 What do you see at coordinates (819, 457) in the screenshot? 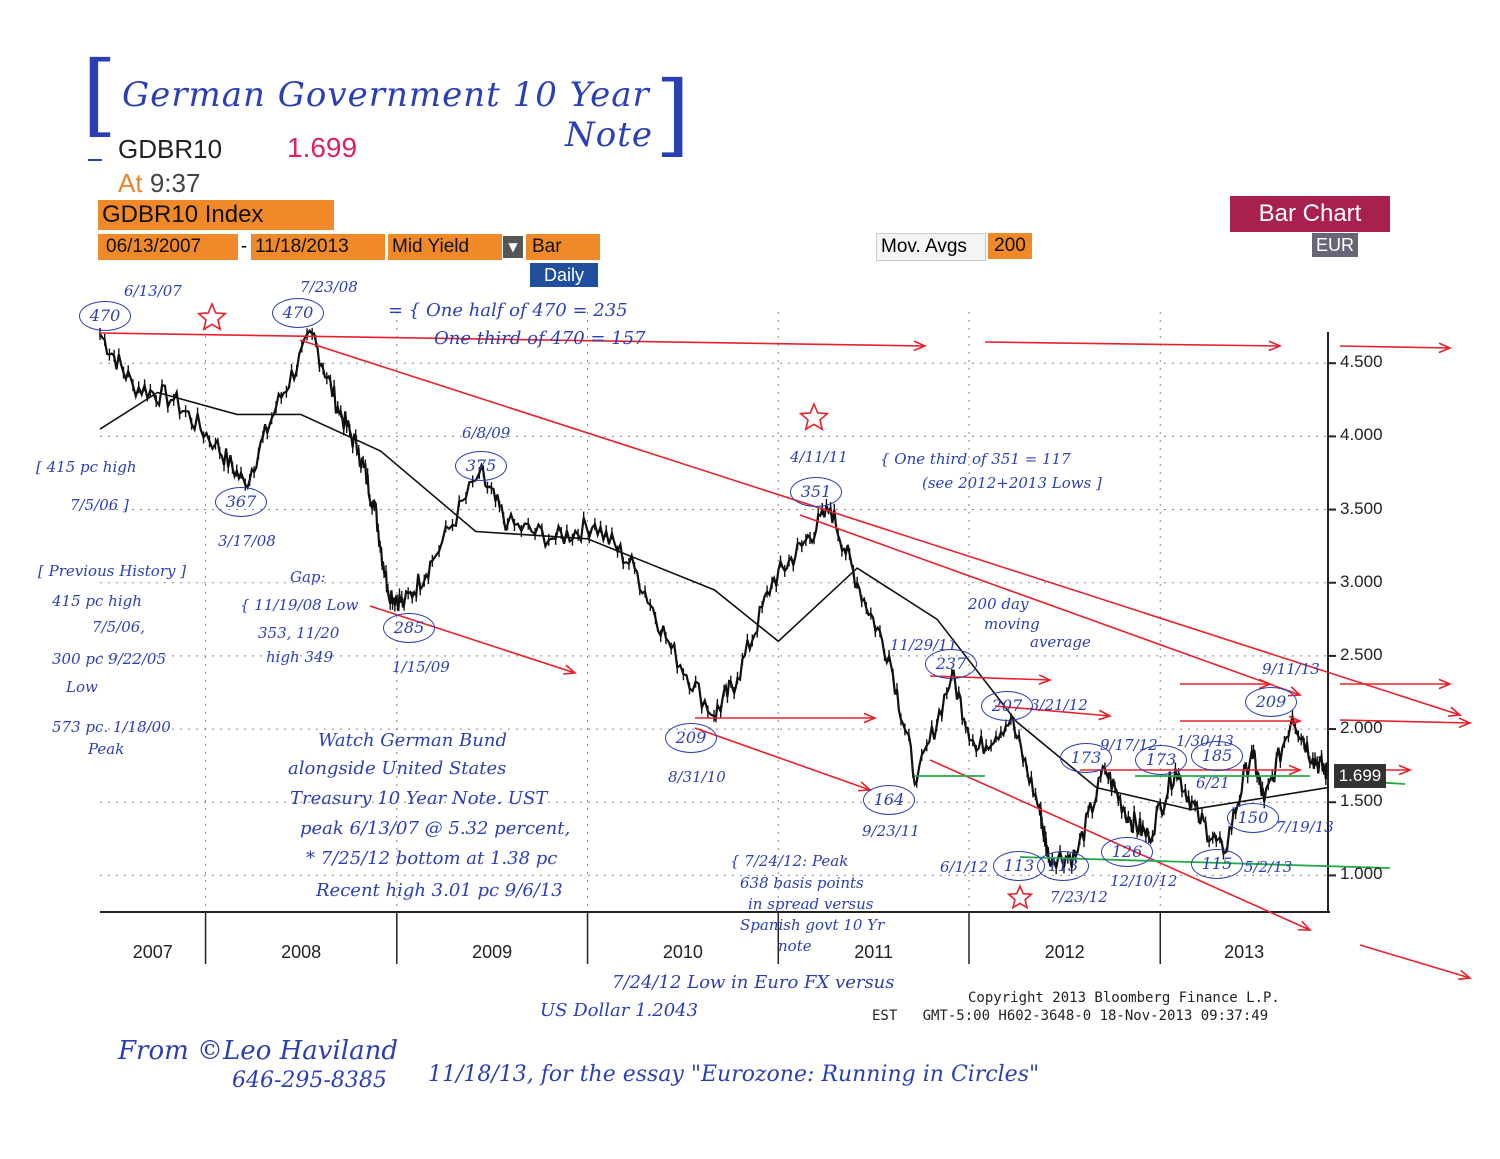
I see `date-label: 4/11/11` at bounding box center [819, 457].